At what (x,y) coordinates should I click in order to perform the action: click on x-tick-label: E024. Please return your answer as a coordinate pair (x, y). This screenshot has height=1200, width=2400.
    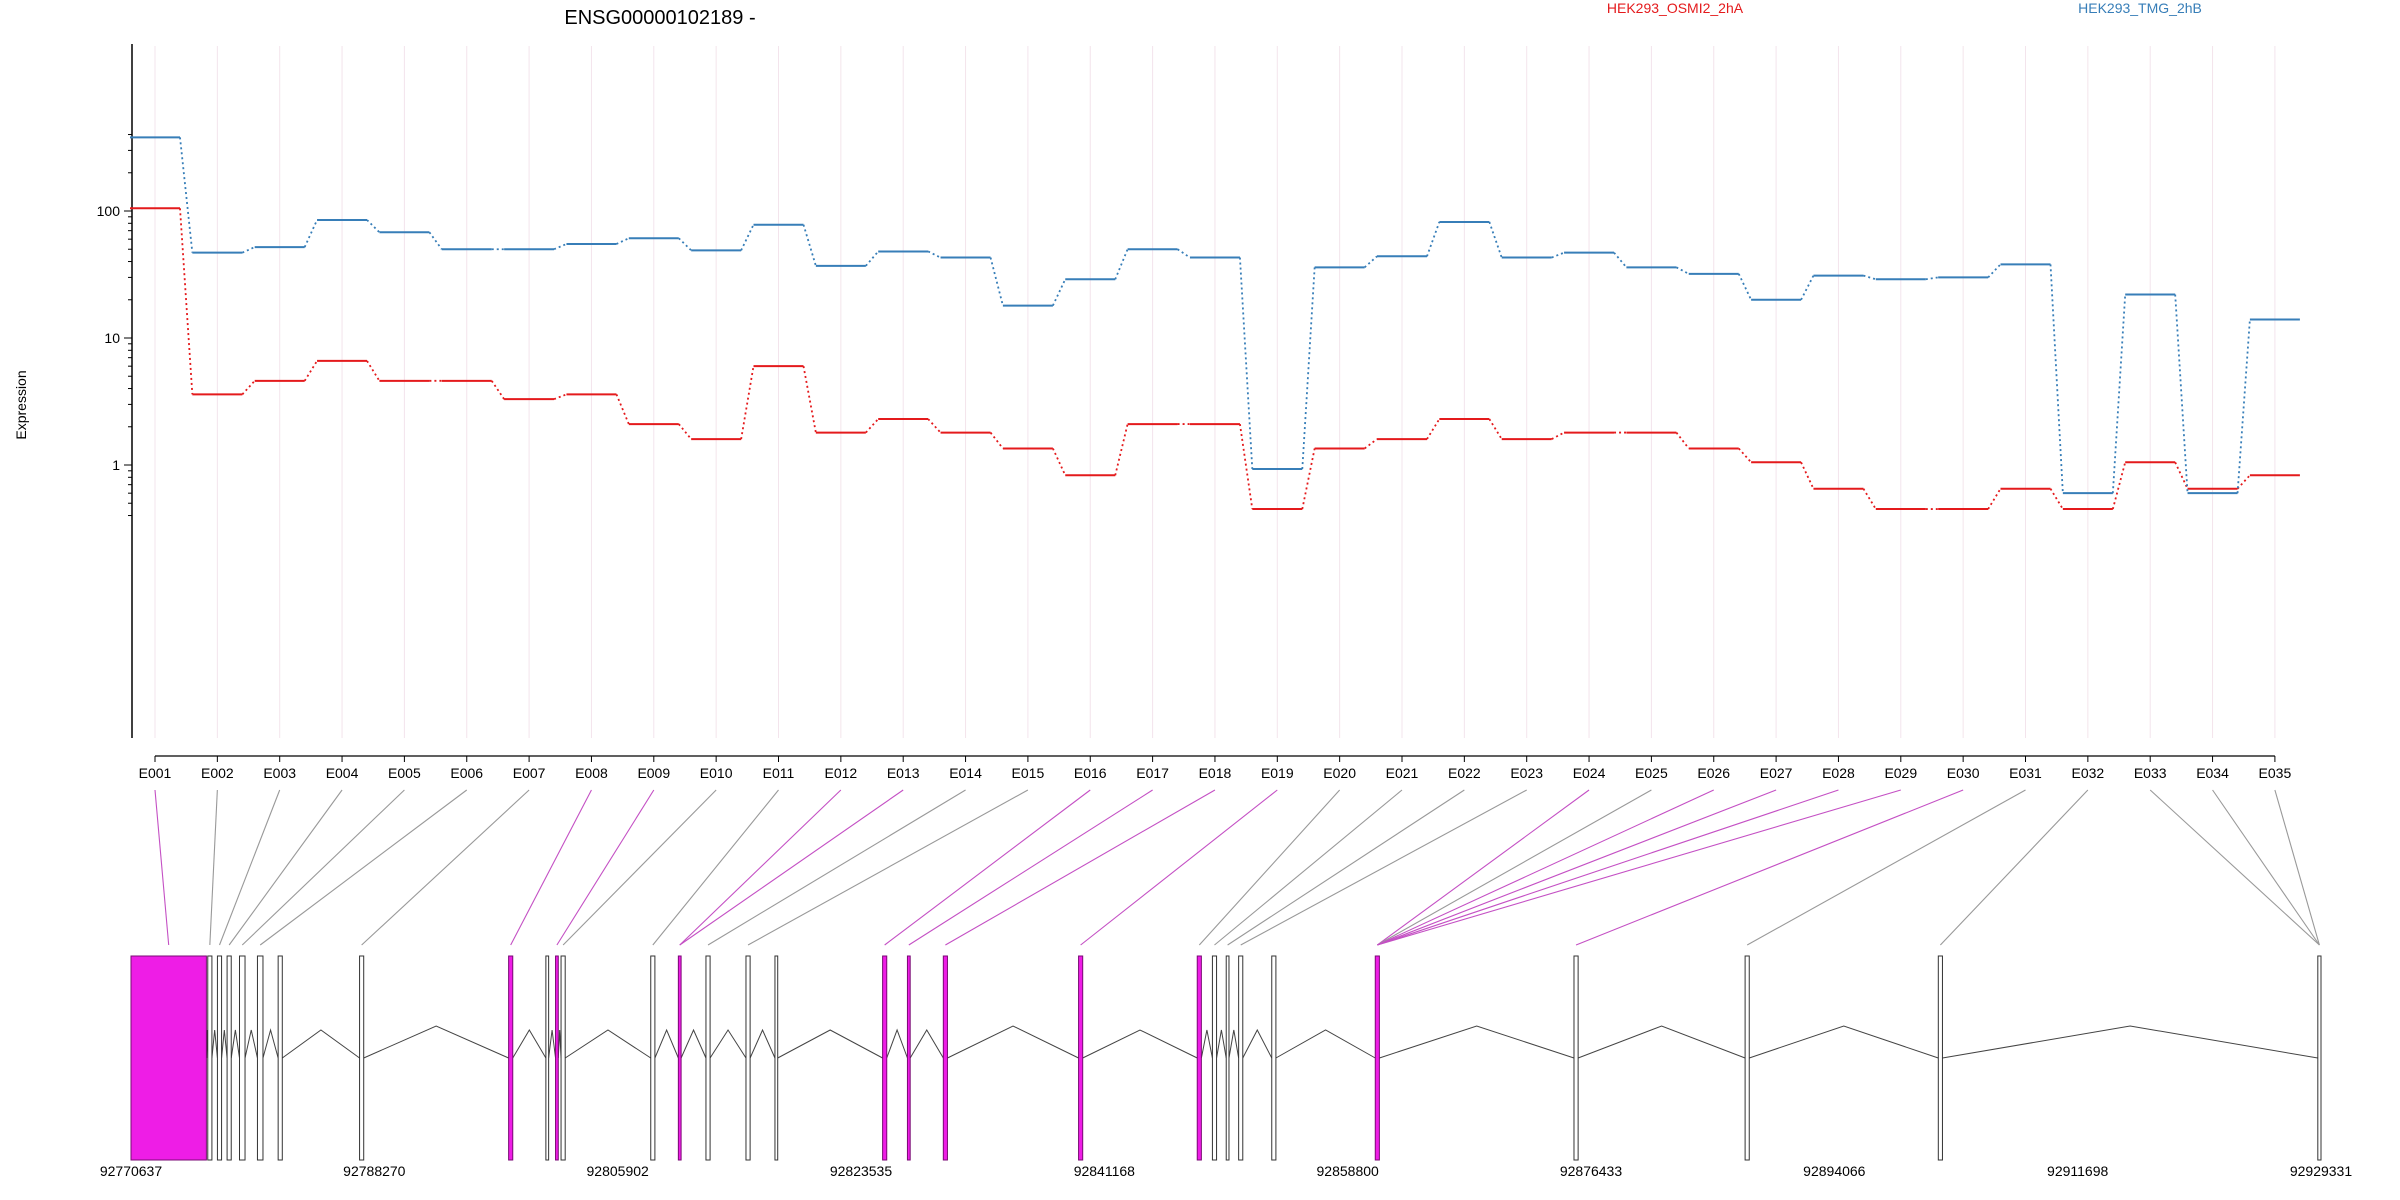
    Looking at the image, I should click on (1589, 773).